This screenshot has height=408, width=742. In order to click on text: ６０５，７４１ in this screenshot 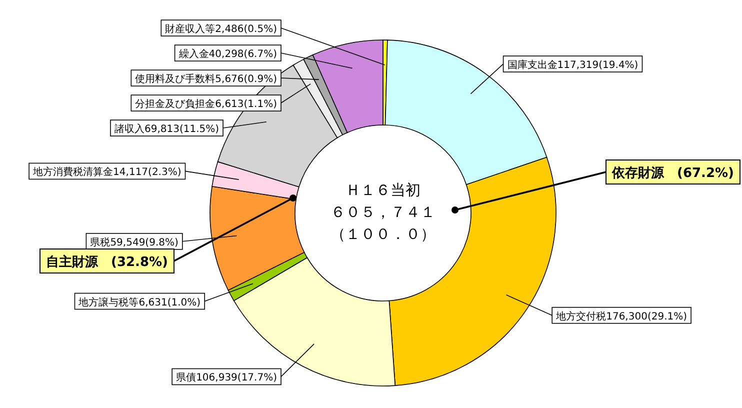, I will do `click(383, 212)`.